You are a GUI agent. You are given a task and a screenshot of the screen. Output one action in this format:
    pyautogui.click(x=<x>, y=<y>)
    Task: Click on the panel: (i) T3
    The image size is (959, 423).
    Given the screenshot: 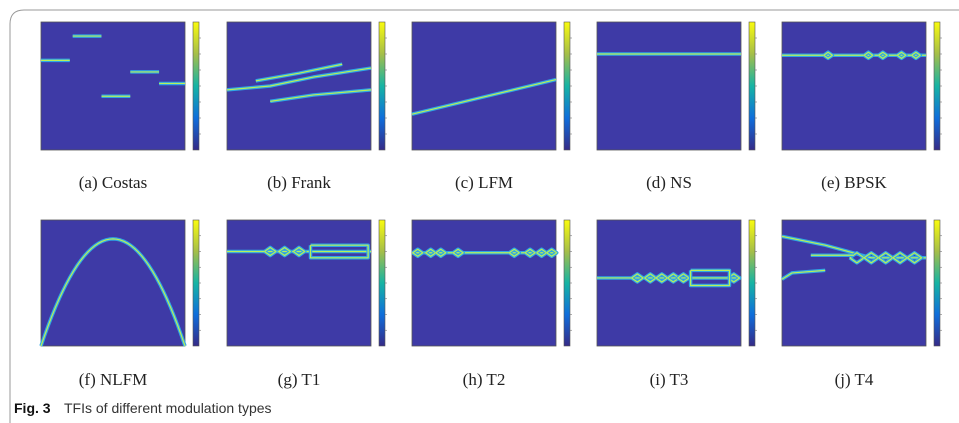 What is the action you would take?
    pyautogui.click(x=676, y=304)
    